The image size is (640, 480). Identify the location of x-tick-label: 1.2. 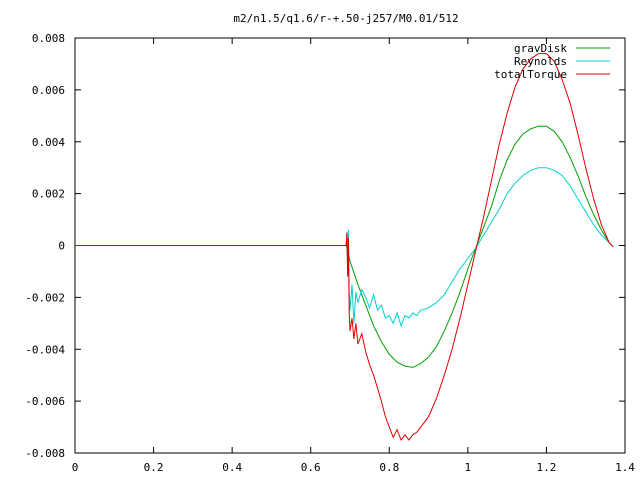
(546, 467).